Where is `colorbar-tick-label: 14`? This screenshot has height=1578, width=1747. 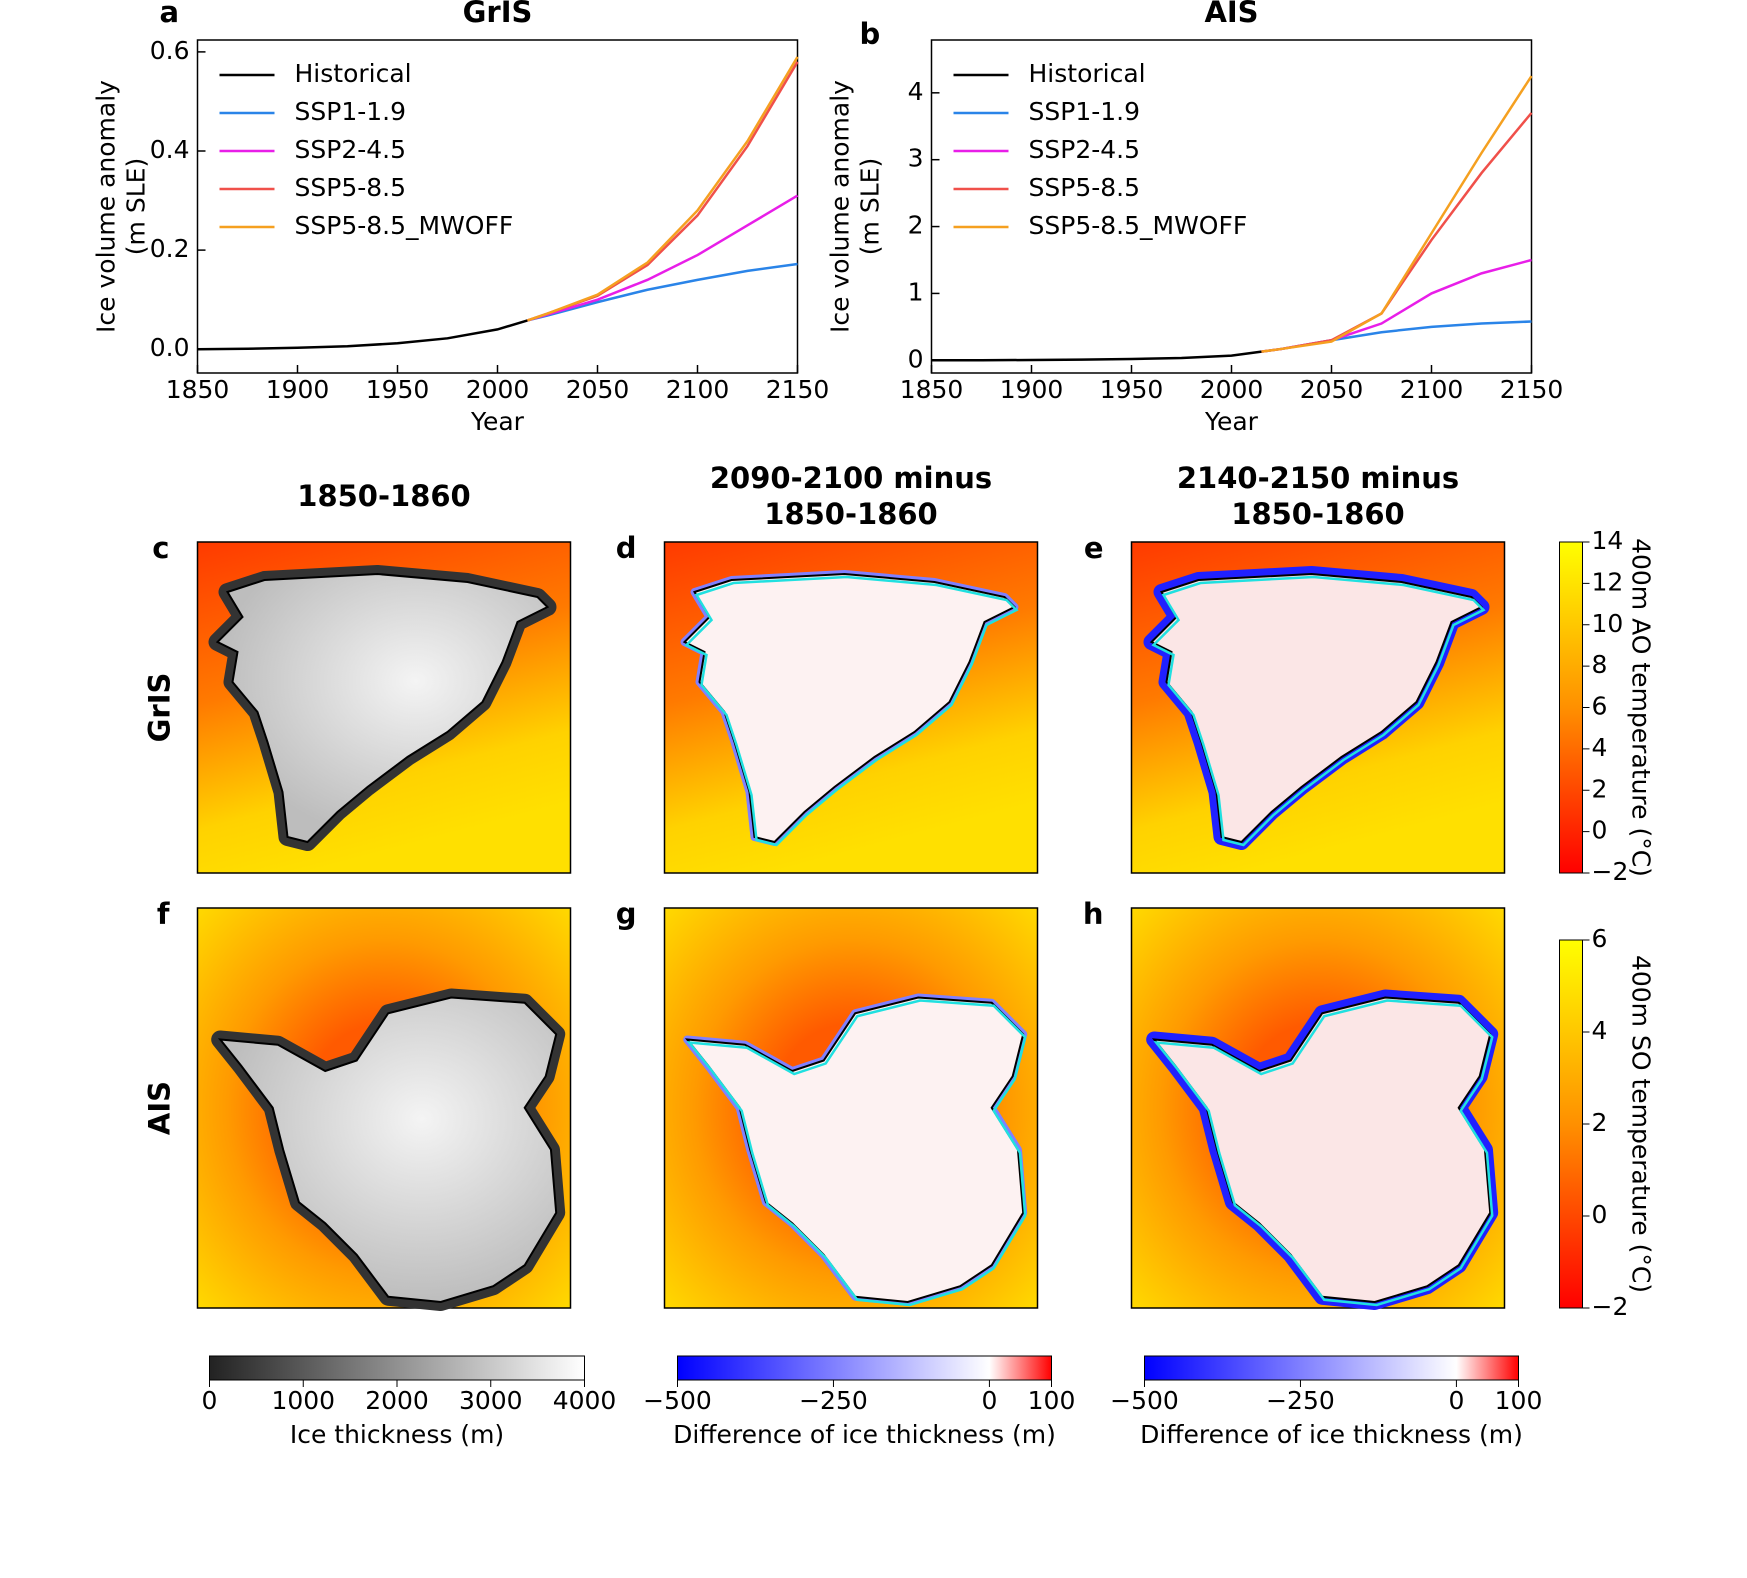 colorbar-tick-label: 14 is located at coordinates (1608, 540).